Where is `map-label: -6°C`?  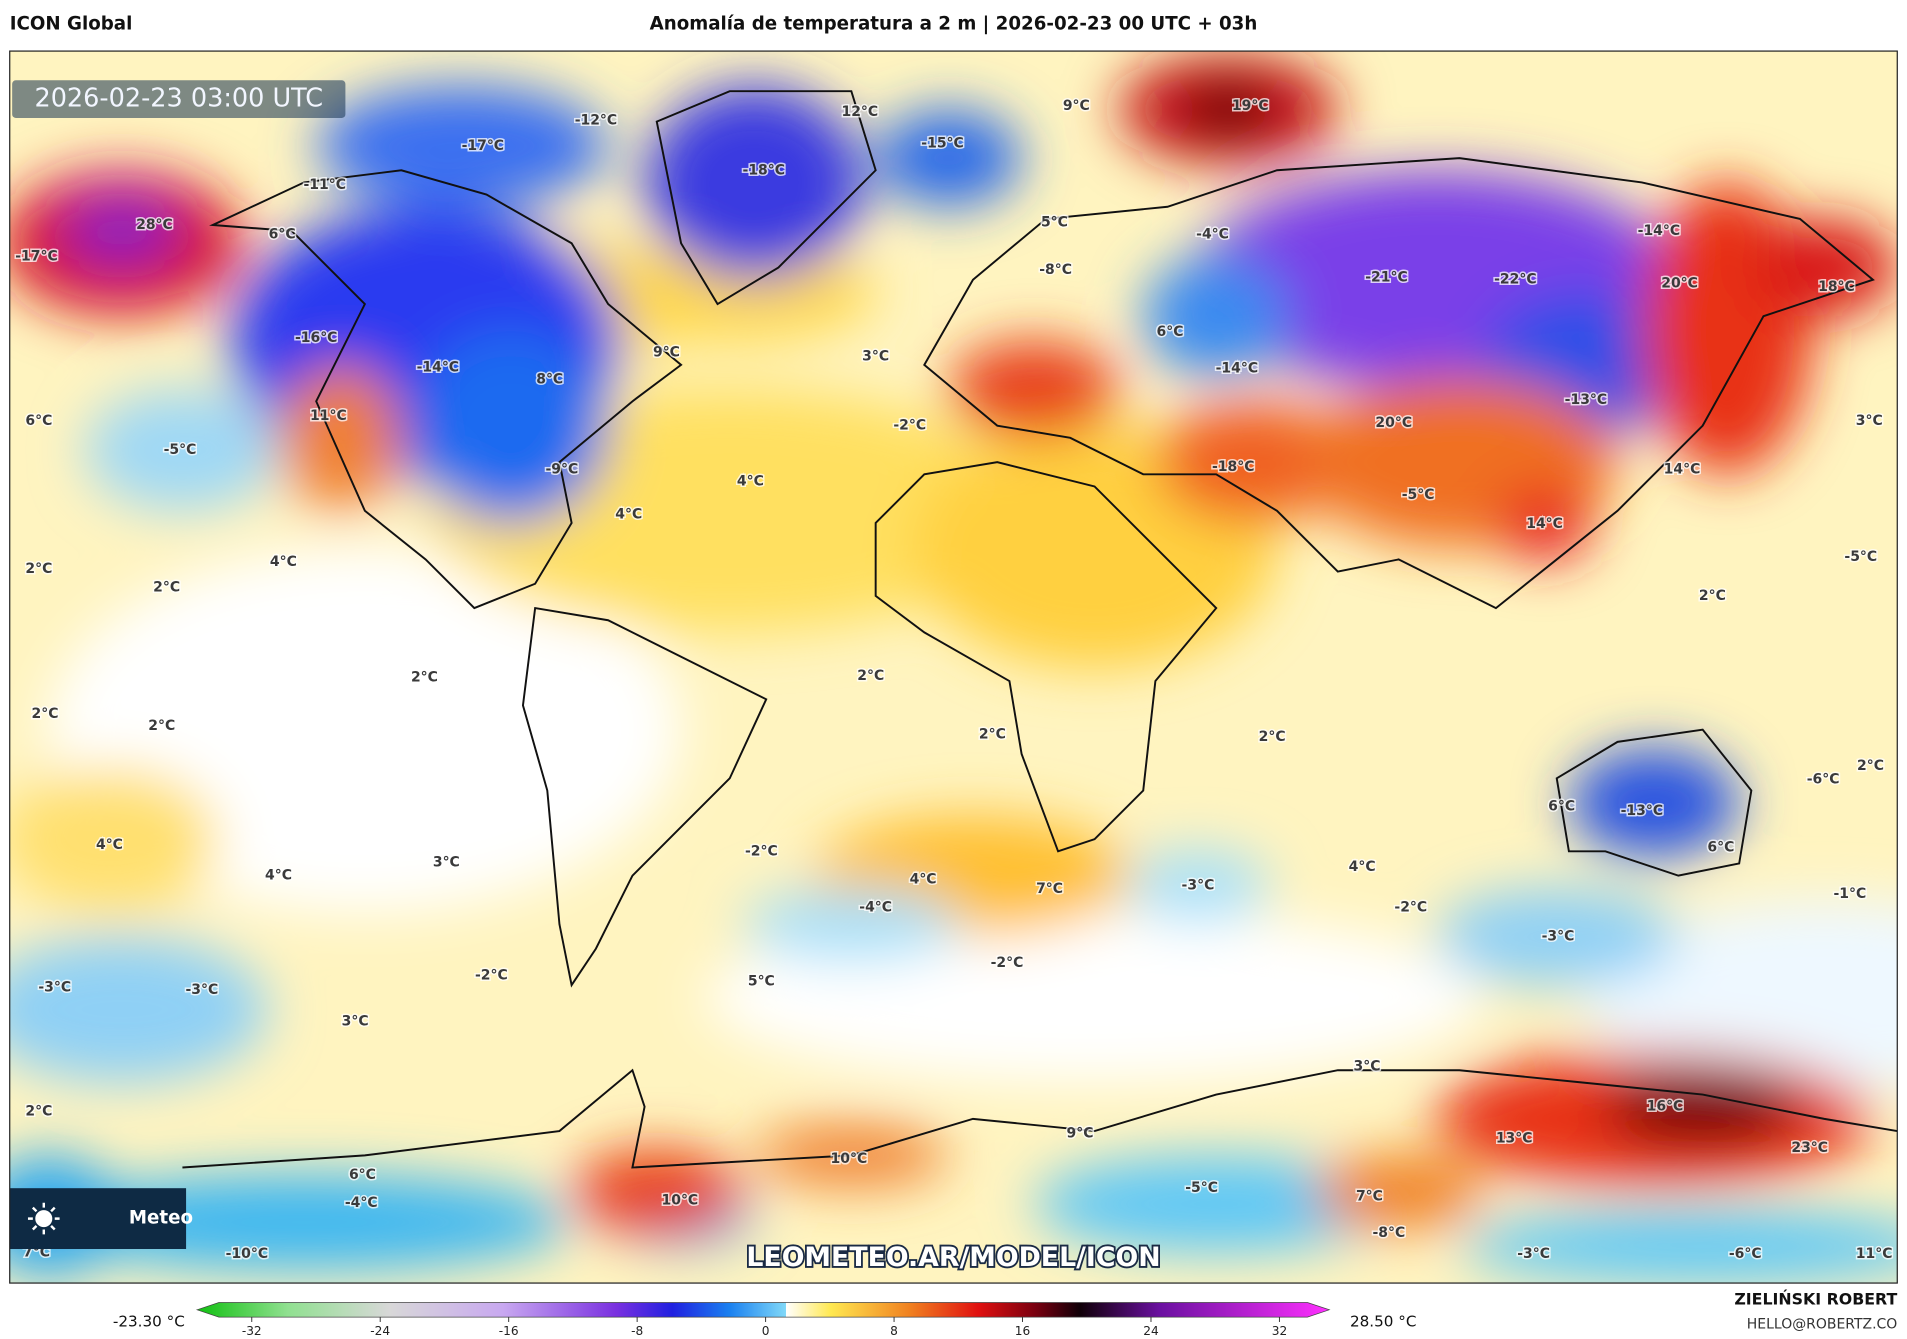
map-label: -6°C is located at coordinates (1823, 780).